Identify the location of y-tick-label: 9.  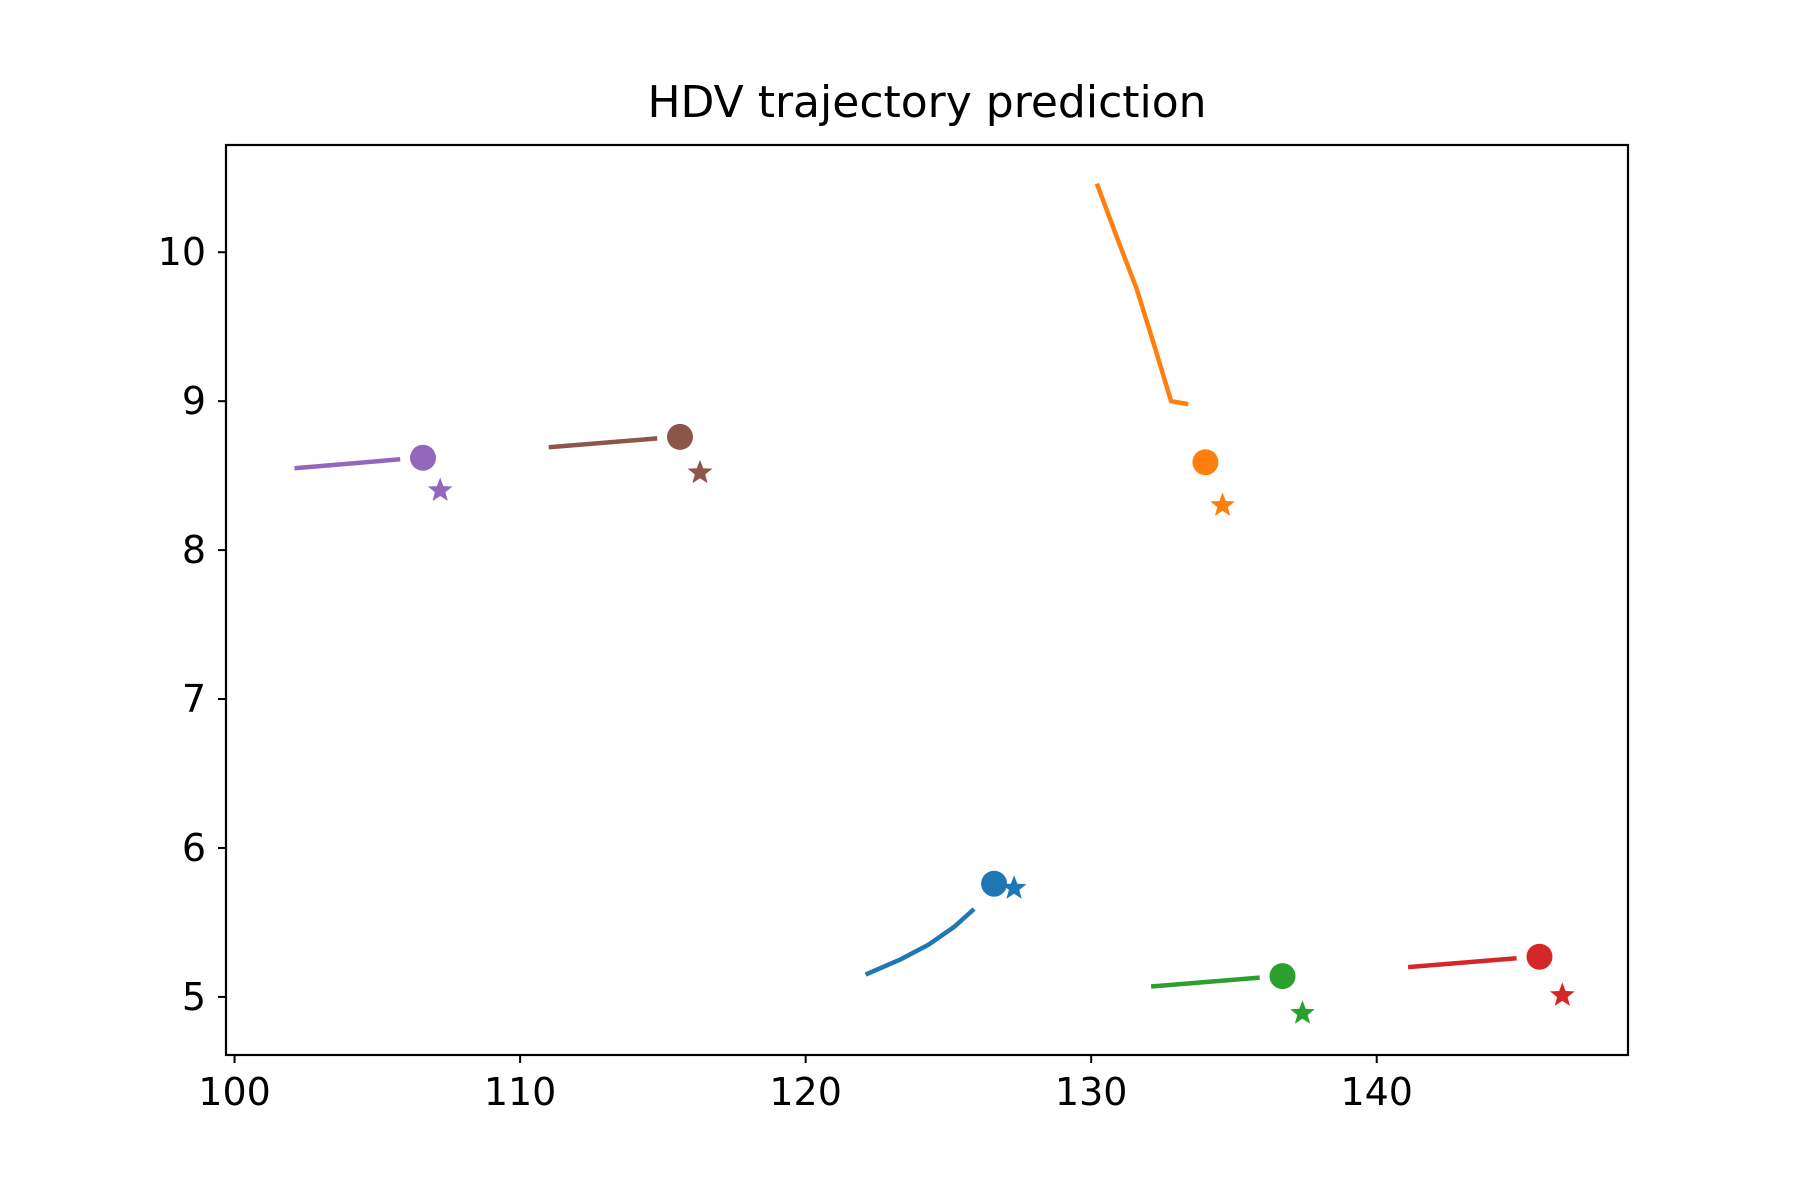
(194, 401).